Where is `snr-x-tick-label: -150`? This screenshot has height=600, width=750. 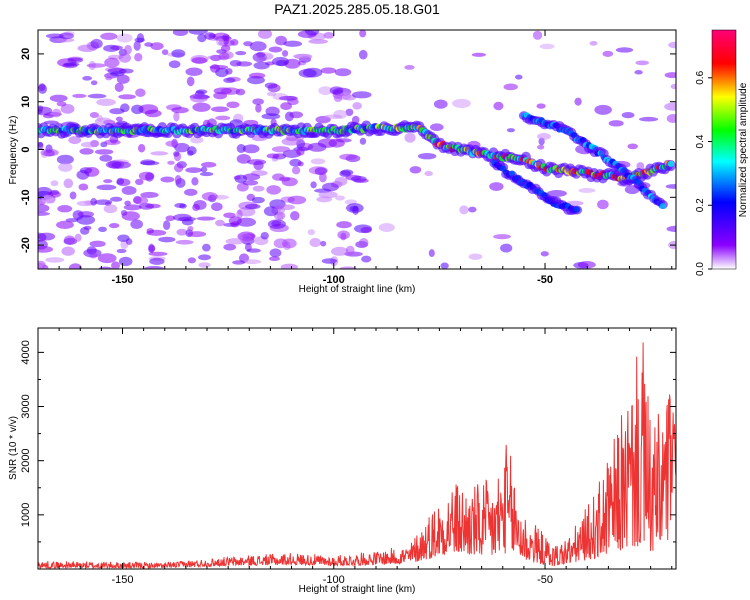 snr-x-tick-label: -150 is located at coordinates (122, 580).